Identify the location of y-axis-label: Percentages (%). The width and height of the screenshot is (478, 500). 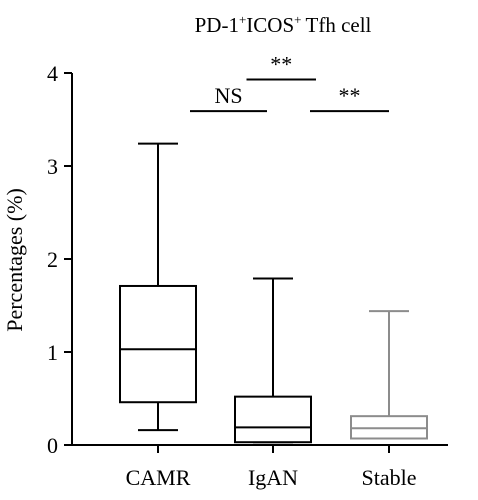
(14, 260).